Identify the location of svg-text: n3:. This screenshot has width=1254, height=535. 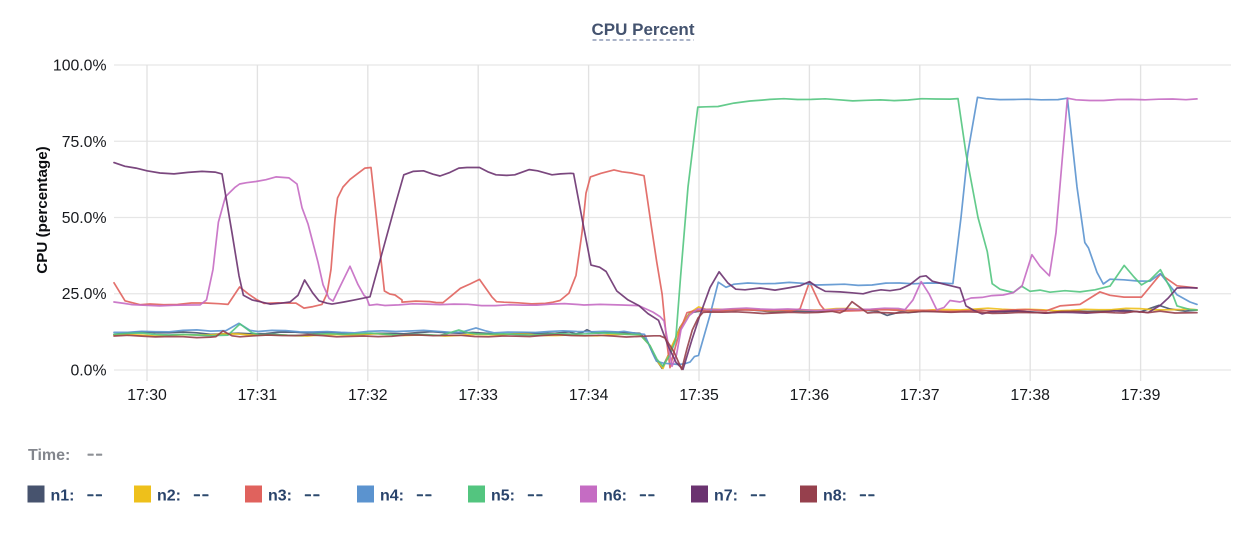
(280, 496).